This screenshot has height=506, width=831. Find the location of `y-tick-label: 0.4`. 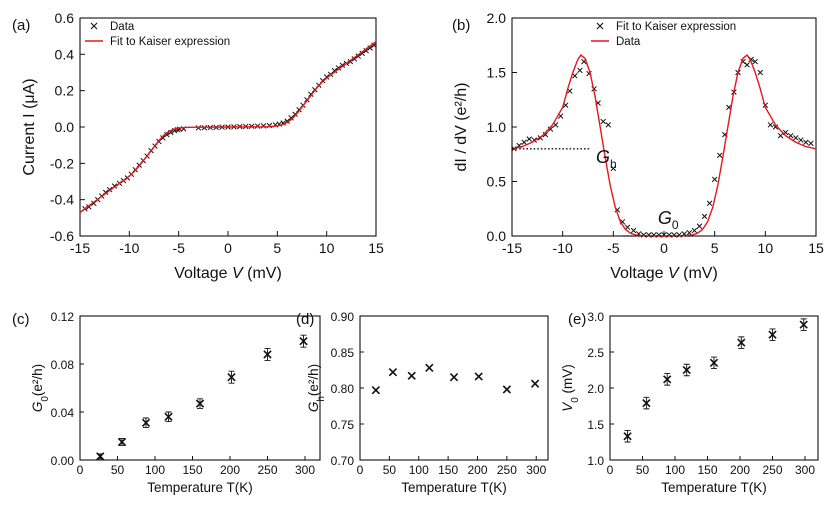

y-tick-label: 0.4 is located at coordinates (65, 54).